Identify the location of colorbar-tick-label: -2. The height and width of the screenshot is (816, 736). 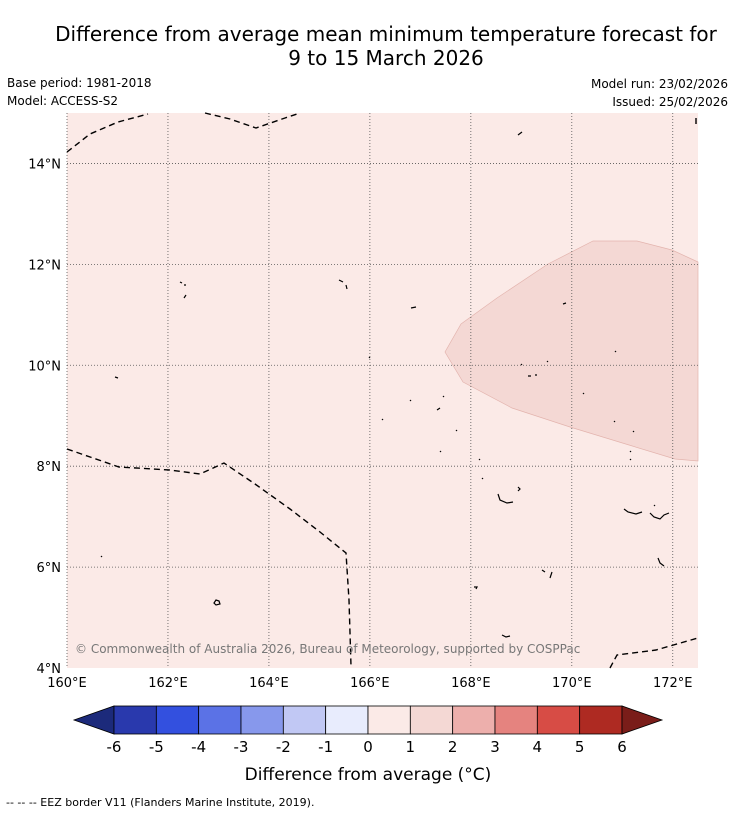
(283, 747).